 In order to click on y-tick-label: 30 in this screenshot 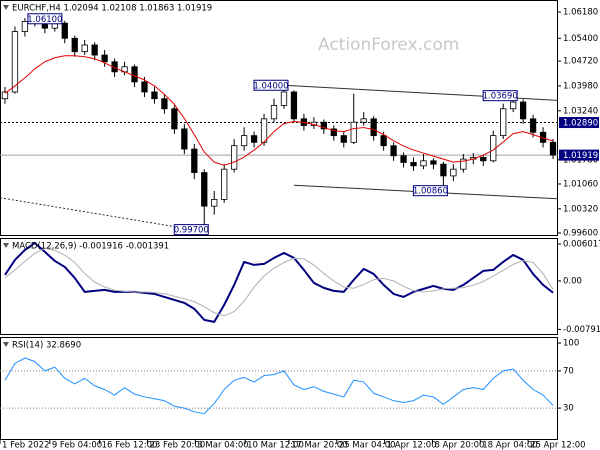, I will do `click(568, 409)`.